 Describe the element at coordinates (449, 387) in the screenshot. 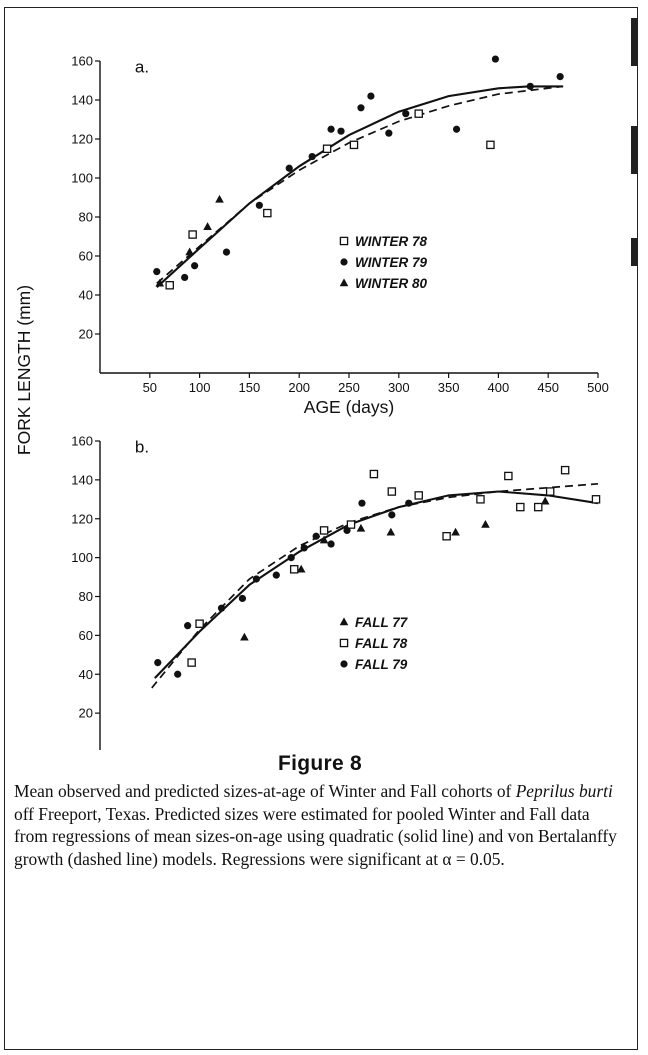

I see `x-tick-label: 350` at that location.